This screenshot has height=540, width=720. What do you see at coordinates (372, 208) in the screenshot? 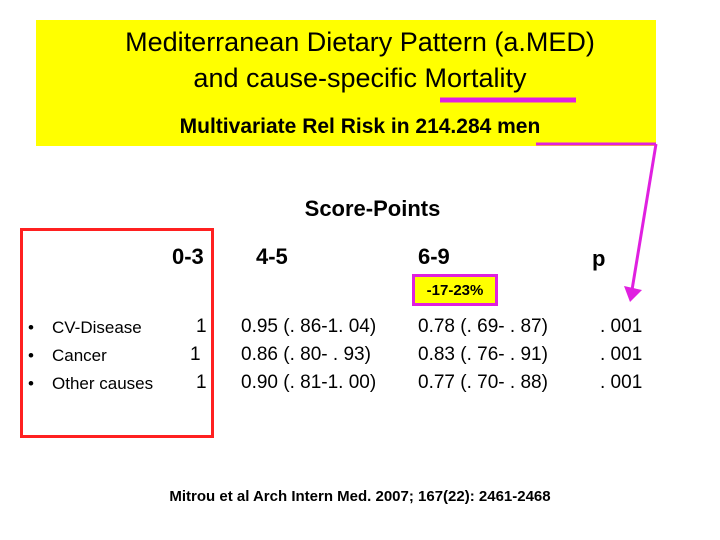
I see `score-points-header: Score-Points` at bounding box center [372, 208].